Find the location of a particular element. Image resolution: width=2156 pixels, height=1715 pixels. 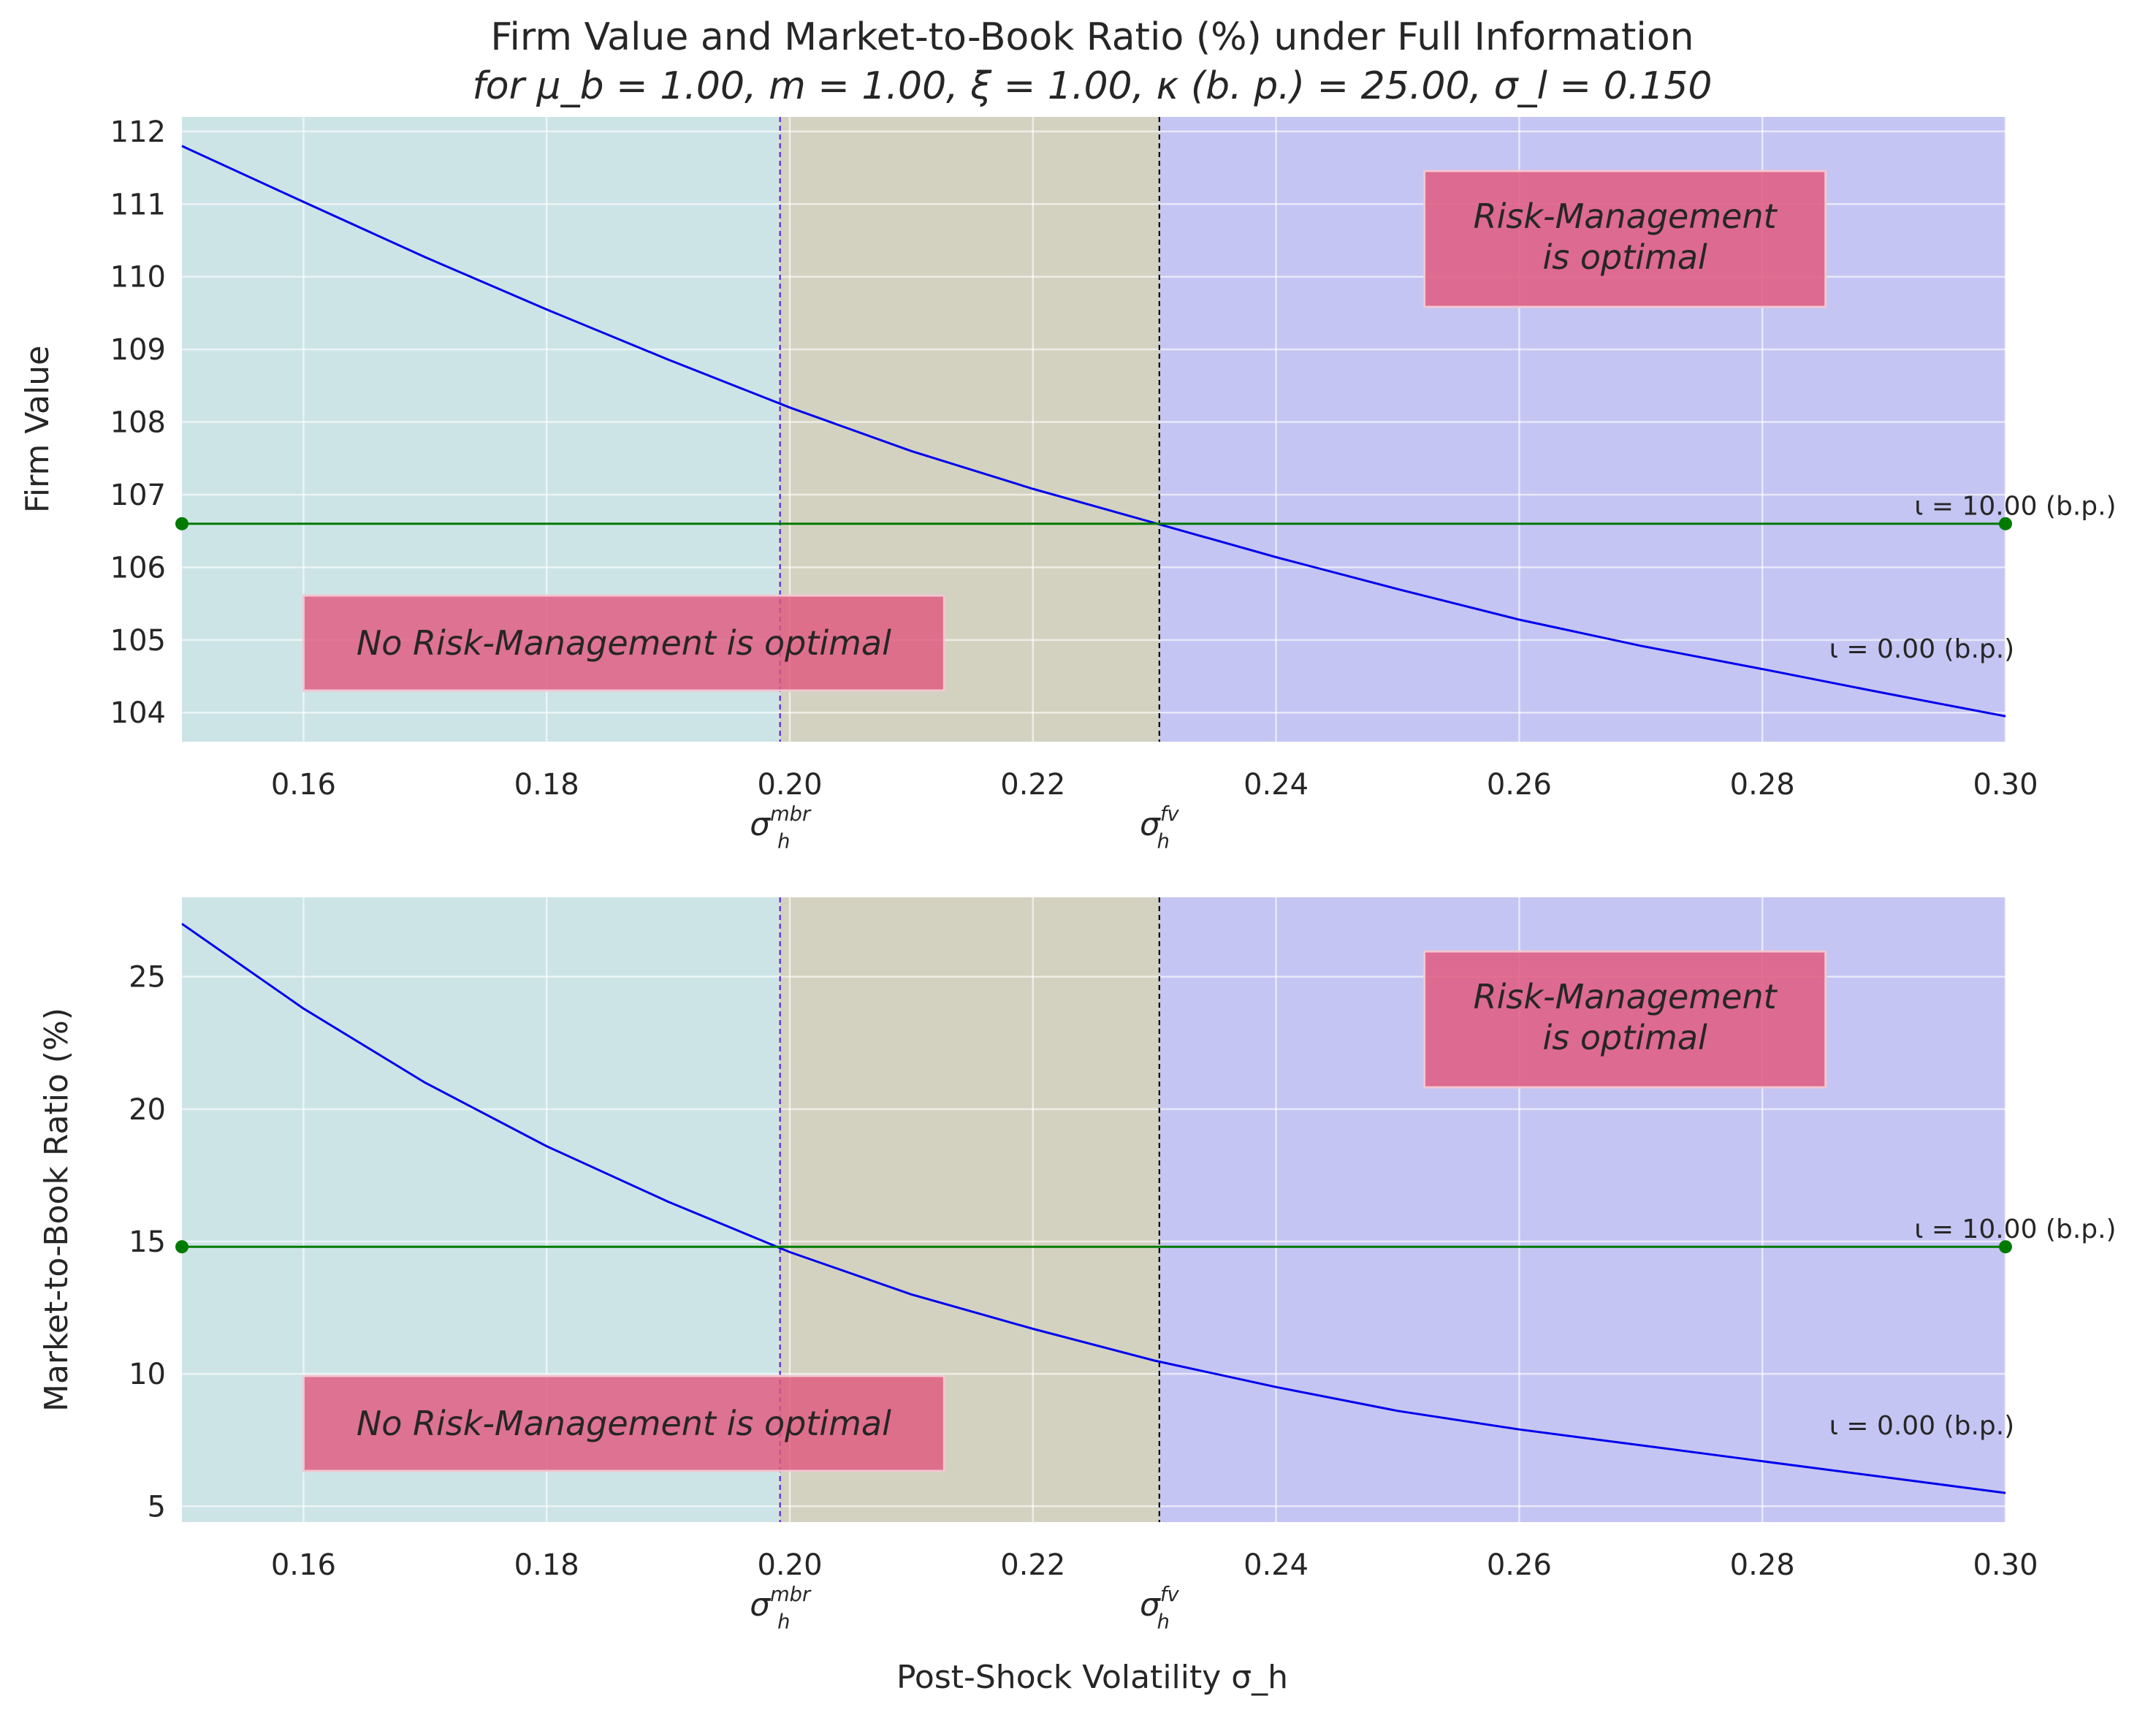

y-tick-label: 105 is located at coordinates (138, 641).